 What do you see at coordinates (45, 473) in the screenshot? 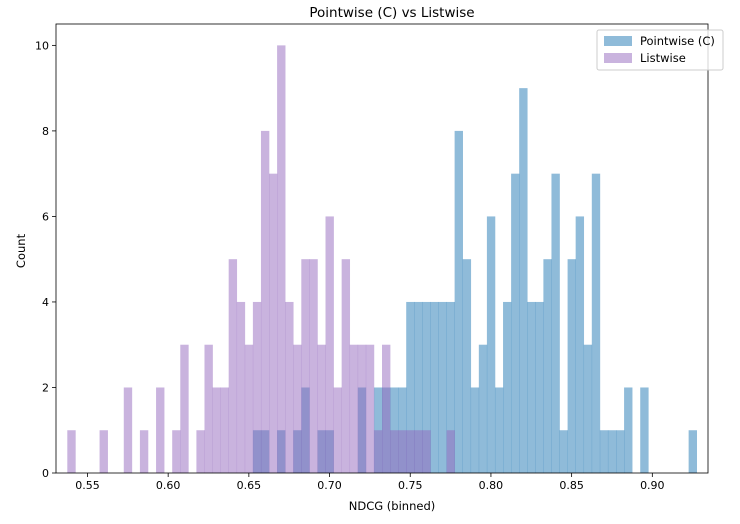
I see `y-tick-label-0: 0` at bounding box center [45, 473].